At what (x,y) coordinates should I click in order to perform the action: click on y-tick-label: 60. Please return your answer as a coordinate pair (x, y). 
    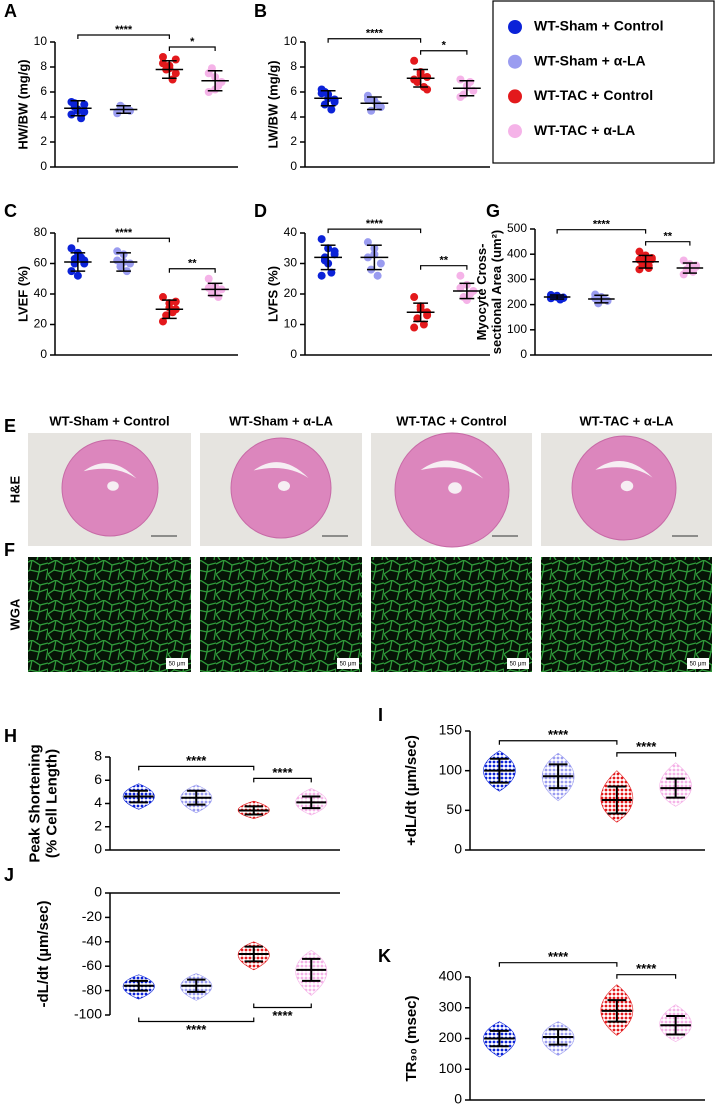
    Looking at the image, I should click on (41, 263).